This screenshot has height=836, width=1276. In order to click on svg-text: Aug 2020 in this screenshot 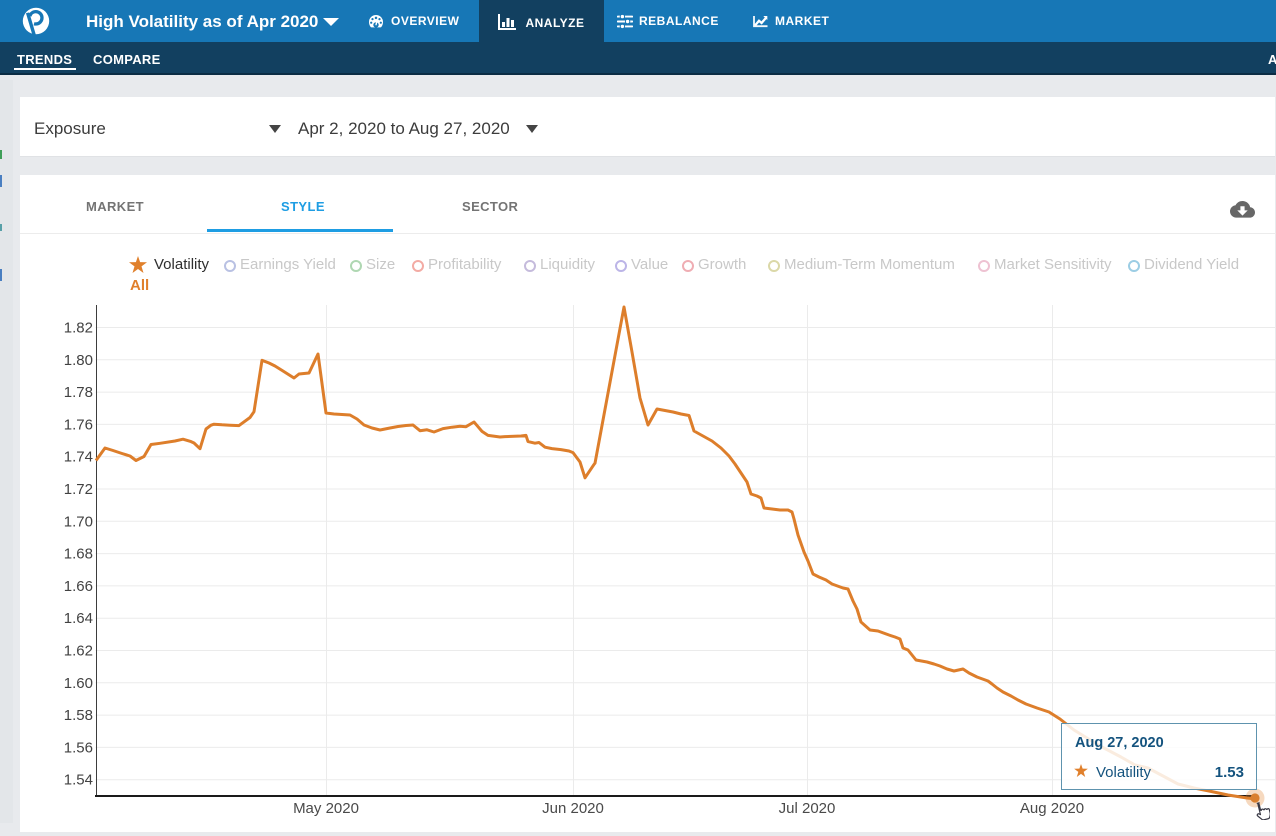, I will do `click(1052, 808)`.